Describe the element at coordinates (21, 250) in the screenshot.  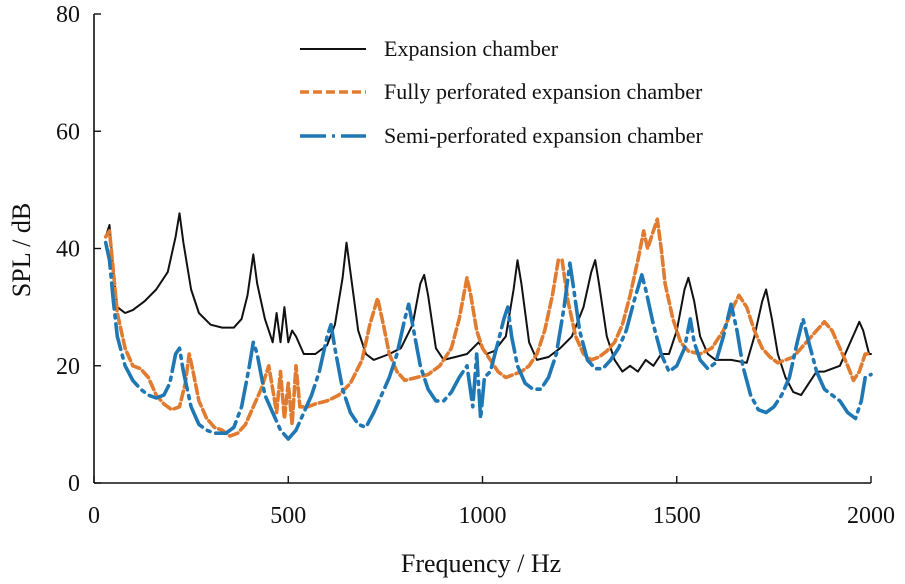
I see `y-axis-title: SPL / dB` at that location.